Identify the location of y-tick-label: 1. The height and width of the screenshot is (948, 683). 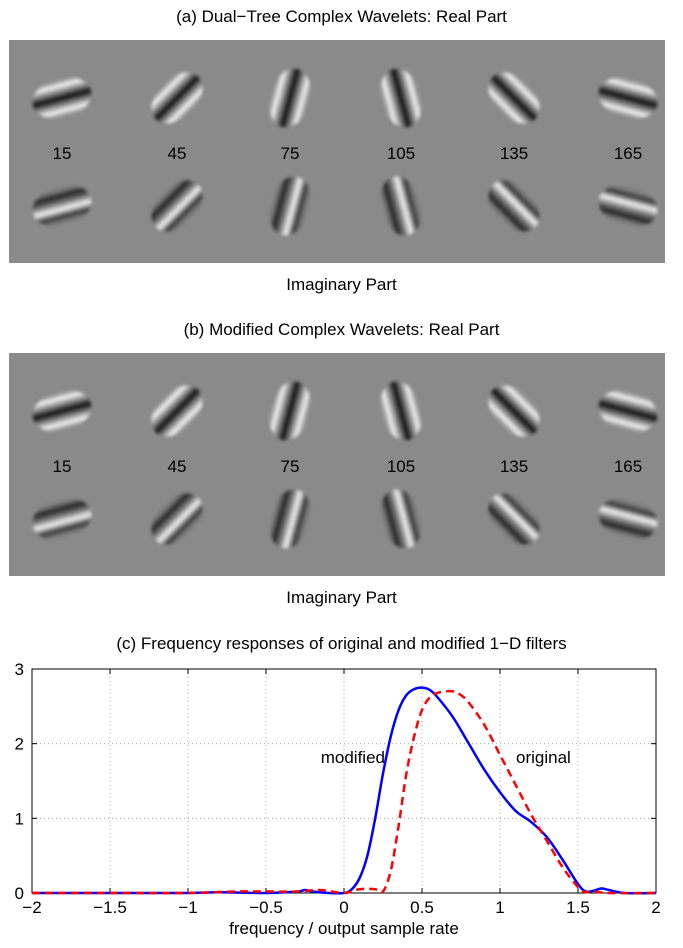
(19, 818).